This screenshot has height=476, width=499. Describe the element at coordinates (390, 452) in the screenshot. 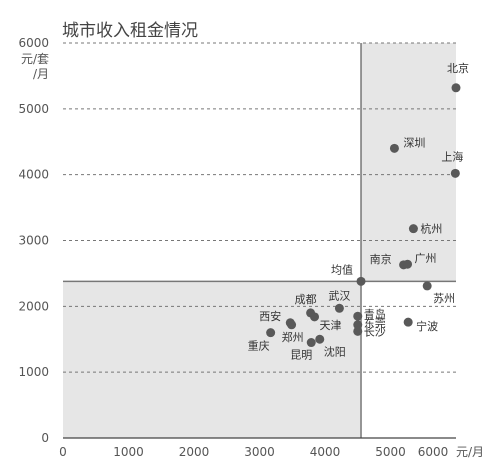

I see `x-tick-label: 5000` at that location.